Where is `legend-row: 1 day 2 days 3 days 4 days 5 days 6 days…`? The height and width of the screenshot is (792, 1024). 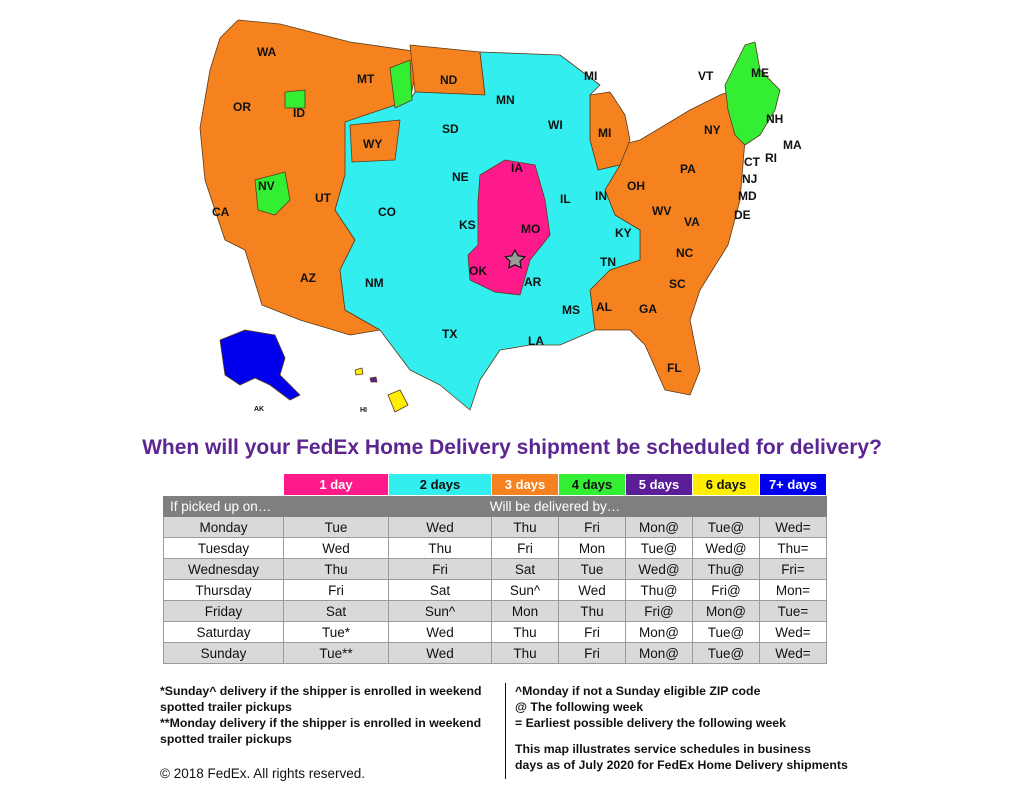
legend-row: 1 day 2 days 3 days 4 days 5 days 6 days… is located at coordinates (495, 484).